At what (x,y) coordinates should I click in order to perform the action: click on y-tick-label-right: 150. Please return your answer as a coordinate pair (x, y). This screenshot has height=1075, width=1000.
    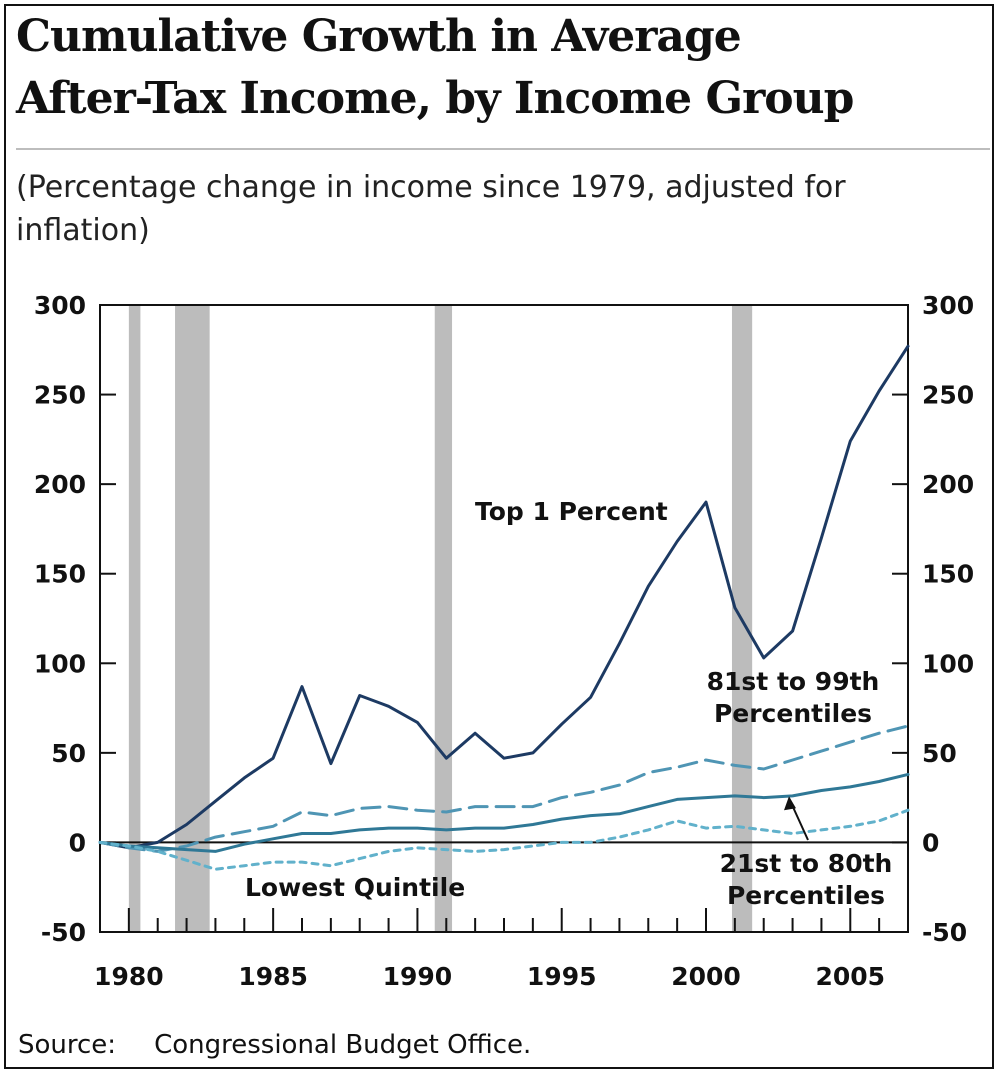
    Looking at the image, I should click on (948, 574).